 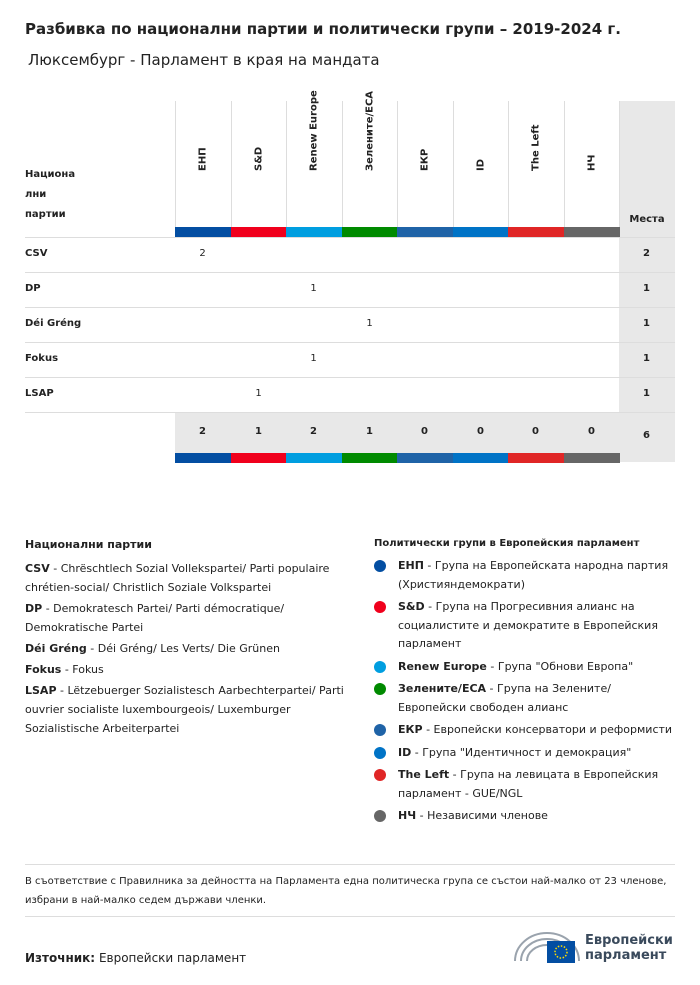 I want to click on group-abbr: ЕНП, so click(x=411, y=565).